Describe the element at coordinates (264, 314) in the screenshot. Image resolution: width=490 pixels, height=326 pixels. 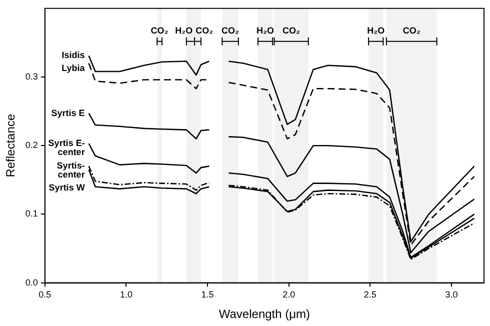
I see `x-axis-title: Wavelength (μm)` at that location.